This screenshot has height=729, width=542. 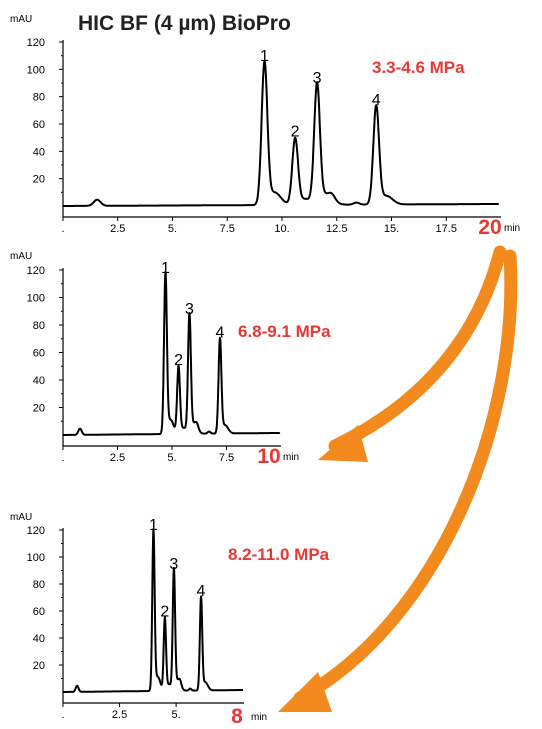 I want to click on x-tick-label: 15., so click(x=391, y=229).